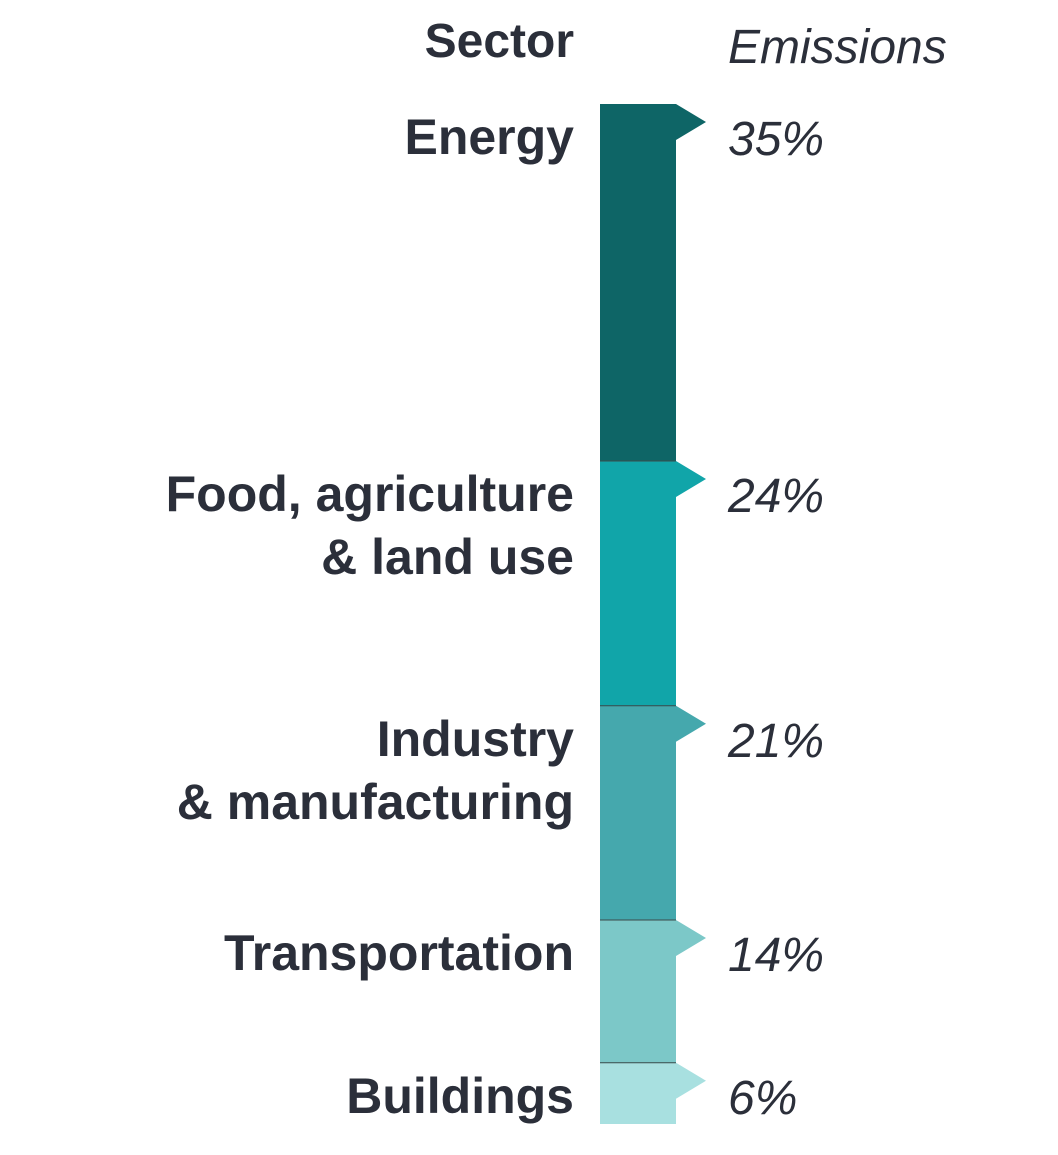  What do you see at coordinates (475, 738) in the screenshot?
I see `category-label-line: Industry` at bounding box center [475, 738].